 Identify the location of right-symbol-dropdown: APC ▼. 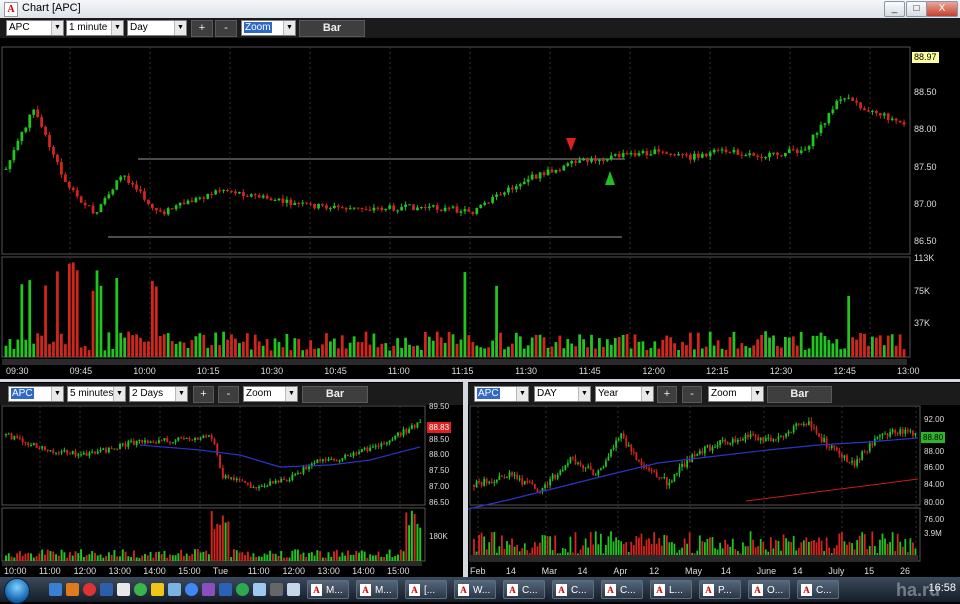
(501, 394).